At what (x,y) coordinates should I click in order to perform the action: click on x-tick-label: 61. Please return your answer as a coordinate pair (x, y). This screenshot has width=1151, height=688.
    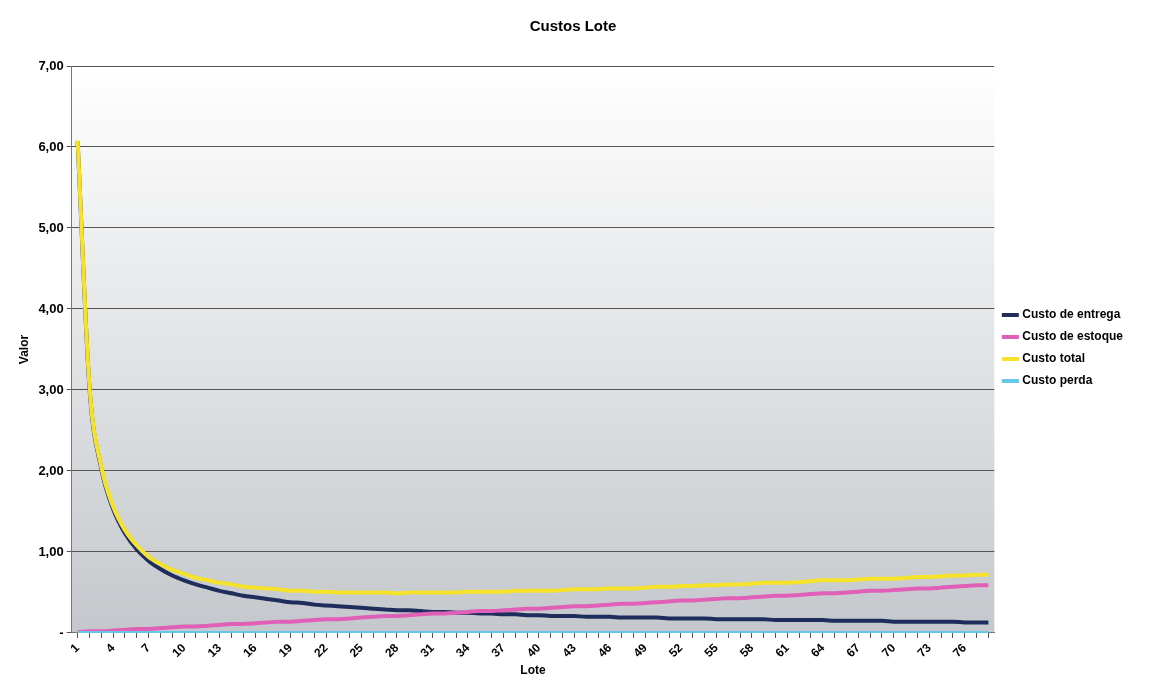
    Looking at the image, I should click on (782, 650).